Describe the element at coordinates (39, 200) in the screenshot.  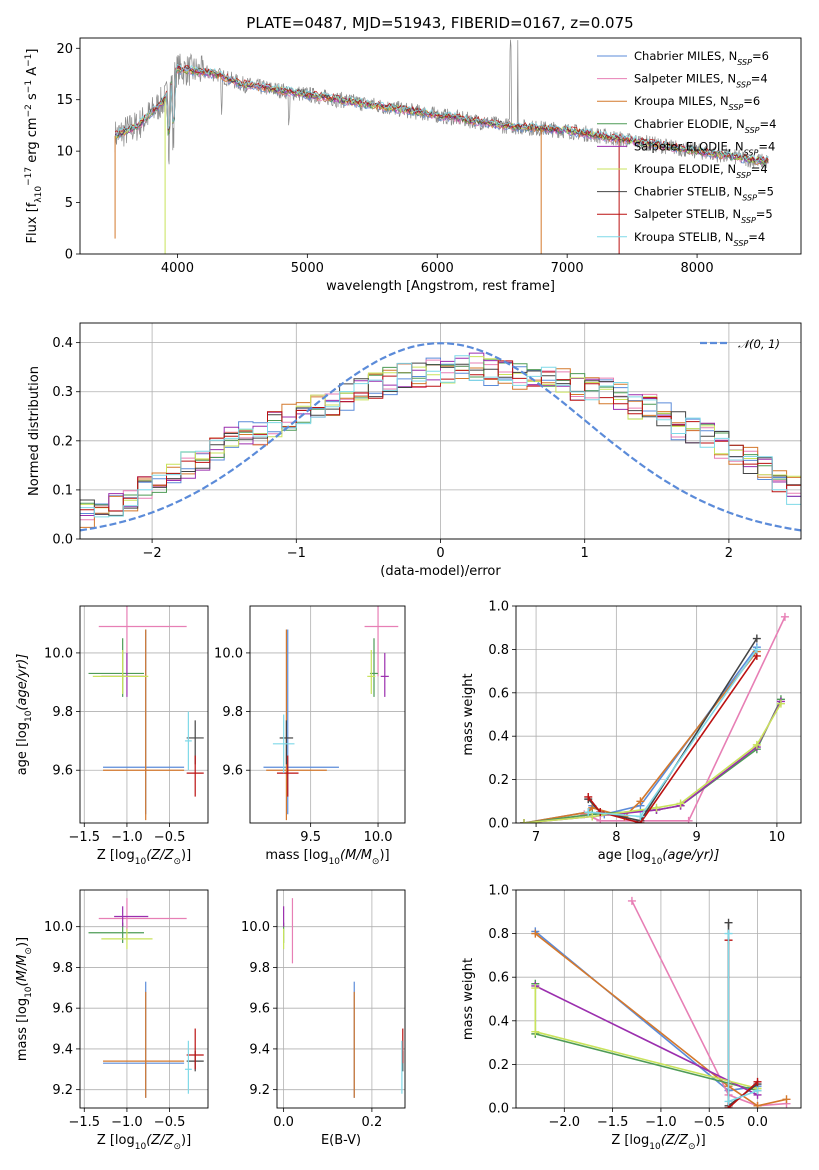
I see `y-axis-label-part: λ` at that location.